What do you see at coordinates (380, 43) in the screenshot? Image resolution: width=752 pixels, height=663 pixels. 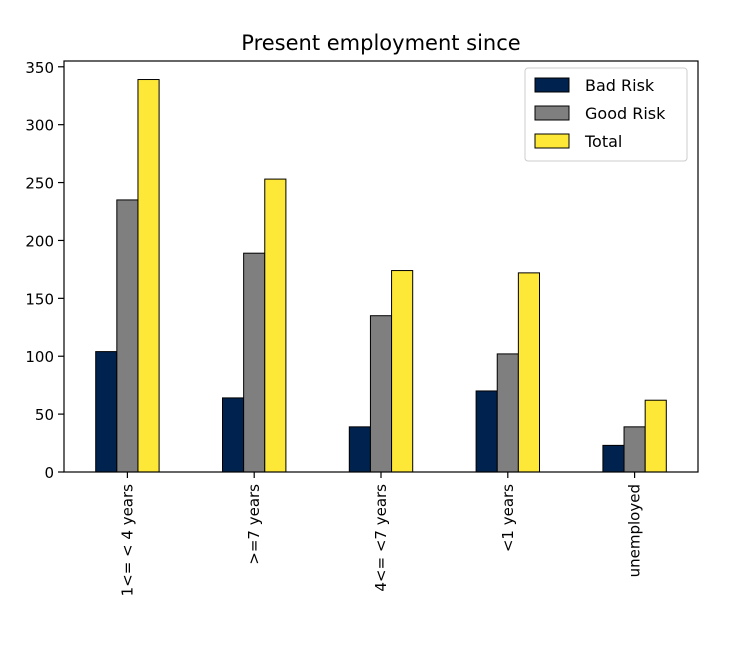 I see `chart-title: Present employment since` at bounding box center [380, 43].